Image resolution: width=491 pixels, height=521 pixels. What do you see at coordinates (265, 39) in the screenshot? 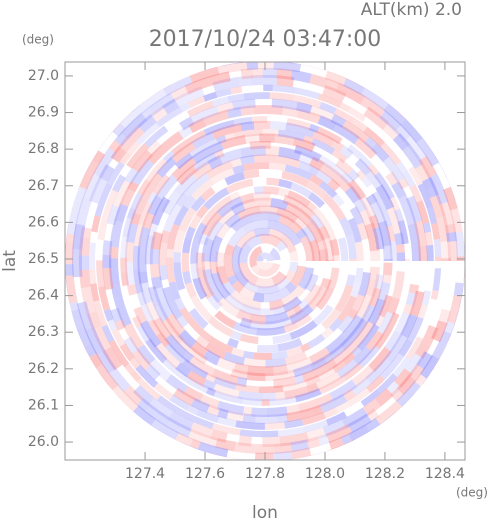
I see `chart-title: 2017/10/24 03:47:00` at bounding box center [265, 39].